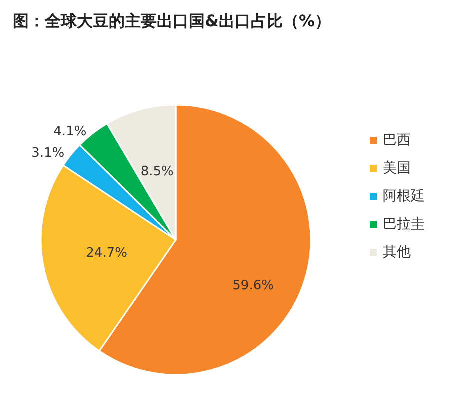 This screenshot has height=393, width=450. Describe the element at coordinates (404, 196) in the screenshot. I see `legend-label: 阿根廷` at that location.